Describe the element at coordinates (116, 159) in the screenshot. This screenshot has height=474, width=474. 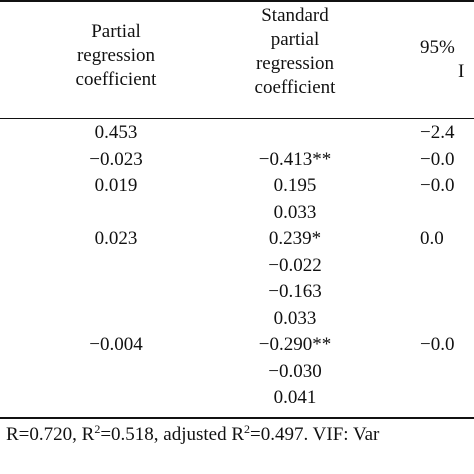
I see `table-cell: −0.023` at that location.